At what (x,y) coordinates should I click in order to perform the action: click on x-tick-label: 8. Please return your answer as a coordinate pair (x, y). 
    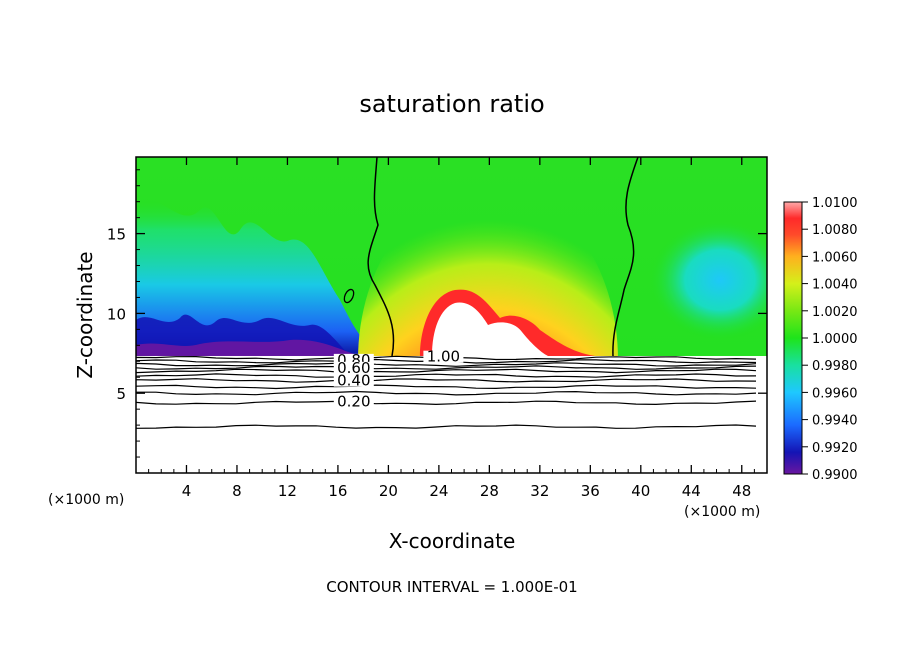
    Looking at the image, I should click on (237, 491).